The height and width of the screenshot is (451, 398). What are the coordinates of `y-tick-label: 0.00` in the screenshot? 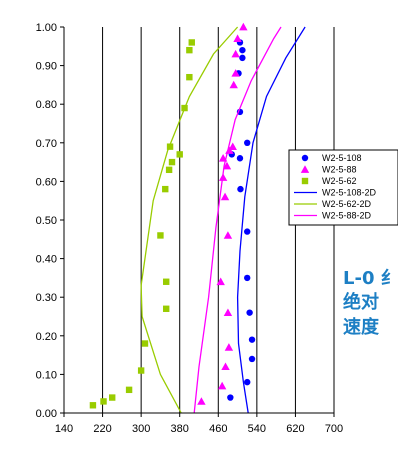 It's located at (46, 414).